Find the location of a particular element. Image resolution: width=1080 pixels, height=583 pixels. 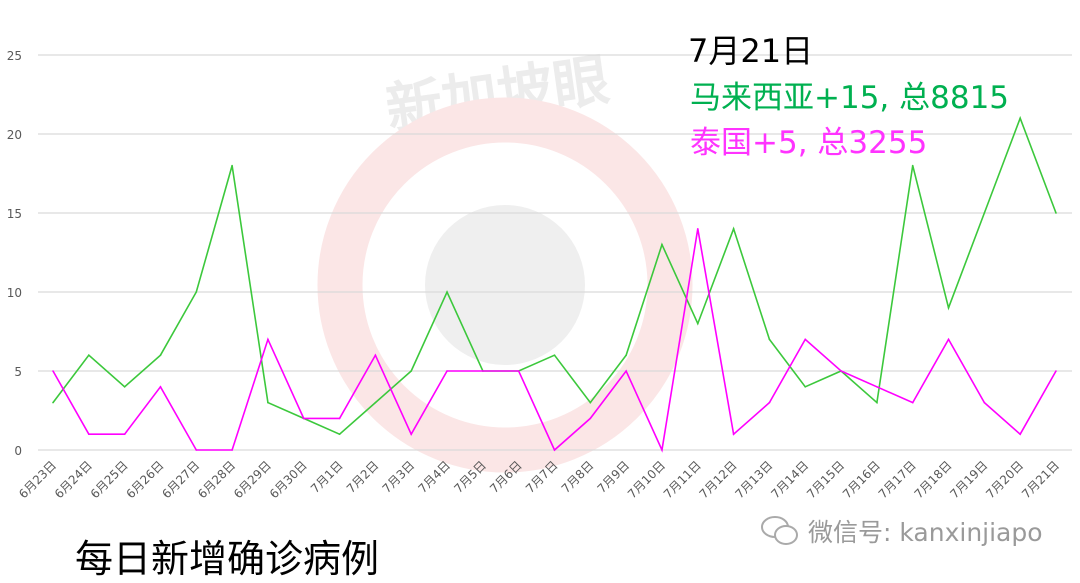

y-tick-label: 0 is located at coordinates (18, 451).